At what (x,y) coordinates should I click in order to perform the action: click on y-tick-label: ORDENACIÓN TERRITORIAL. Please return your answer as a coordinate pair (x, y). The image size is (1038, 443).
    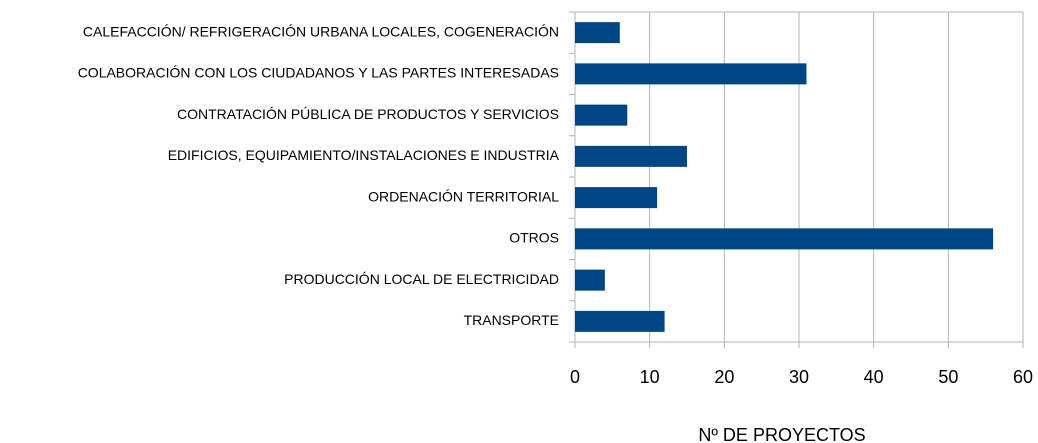
    Looking at the image, I should click on (463, 196).